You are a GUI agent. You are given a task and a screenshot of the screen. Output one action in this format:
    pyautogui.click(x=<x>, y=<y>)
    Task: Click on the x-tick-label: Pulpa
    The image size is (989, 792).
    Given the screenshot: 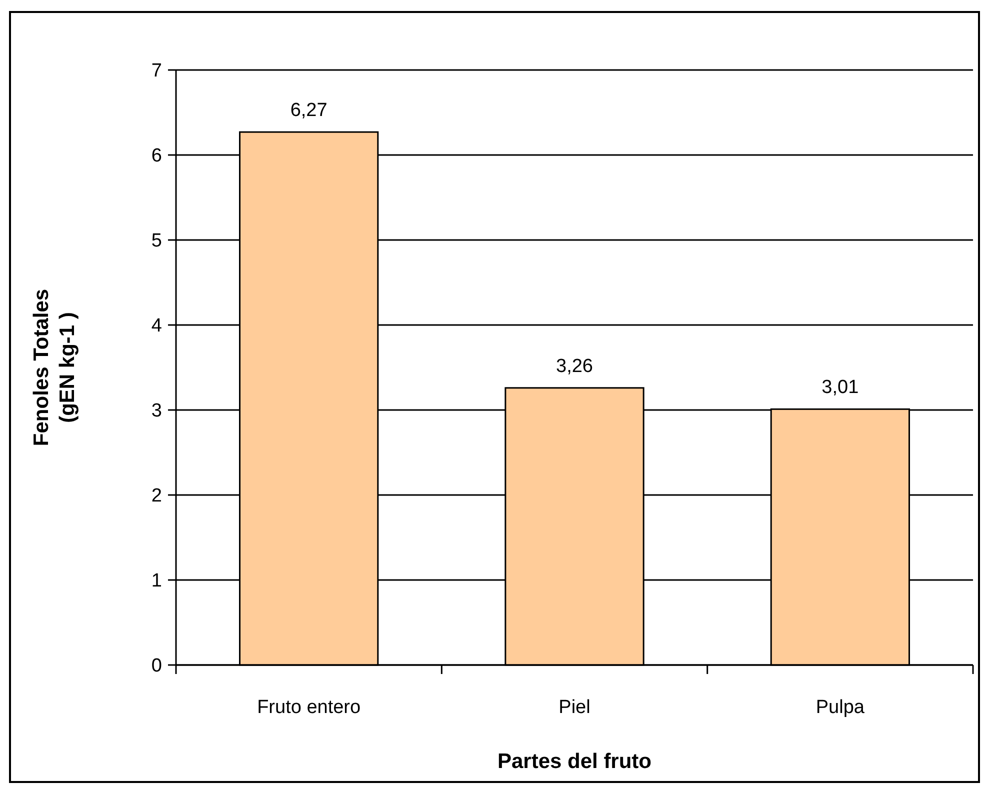 What is the action you would take?
    pyautogui.click(x=840, y=707)
    